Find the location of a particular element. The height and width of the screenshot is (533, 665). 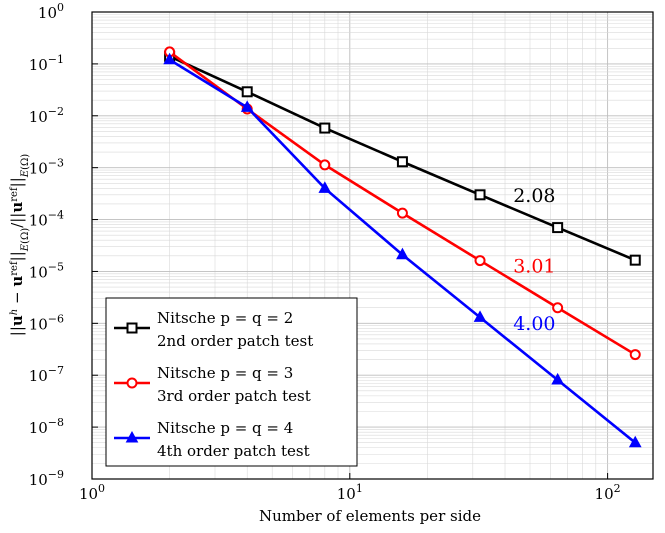

y-tick-label: 10⁻⁶ is located at coordinates (46, 322).